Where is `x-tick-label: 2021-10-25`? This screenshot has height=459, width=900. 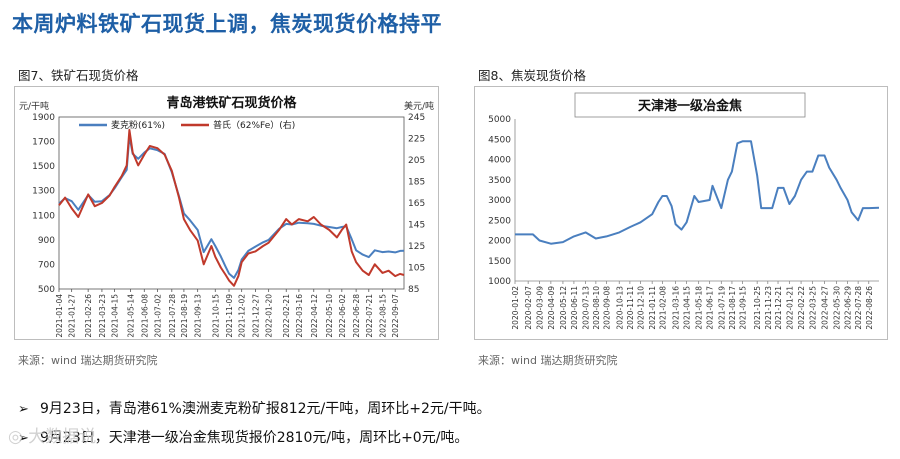
x-tick-label: 2021-10-25 is located at coordinates (757, 308).